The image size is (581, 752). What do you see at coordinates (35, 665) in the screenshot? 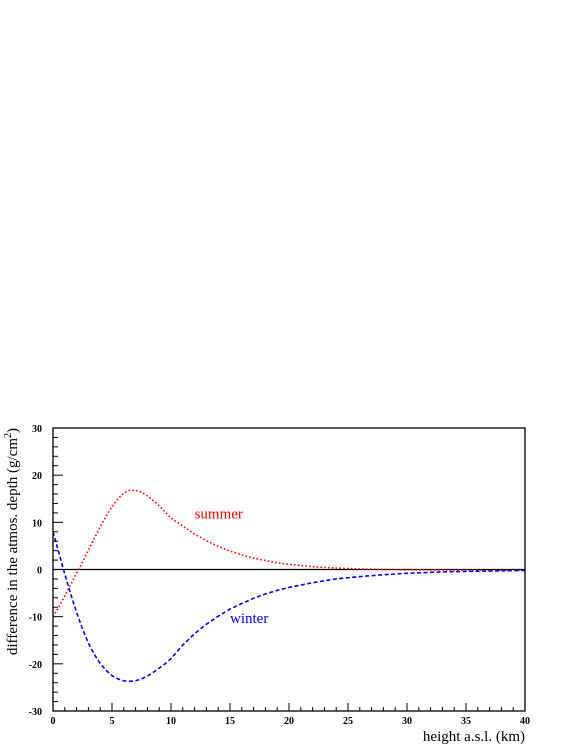
I see `y-tick-label: -20` at bounding box center [35, 665].